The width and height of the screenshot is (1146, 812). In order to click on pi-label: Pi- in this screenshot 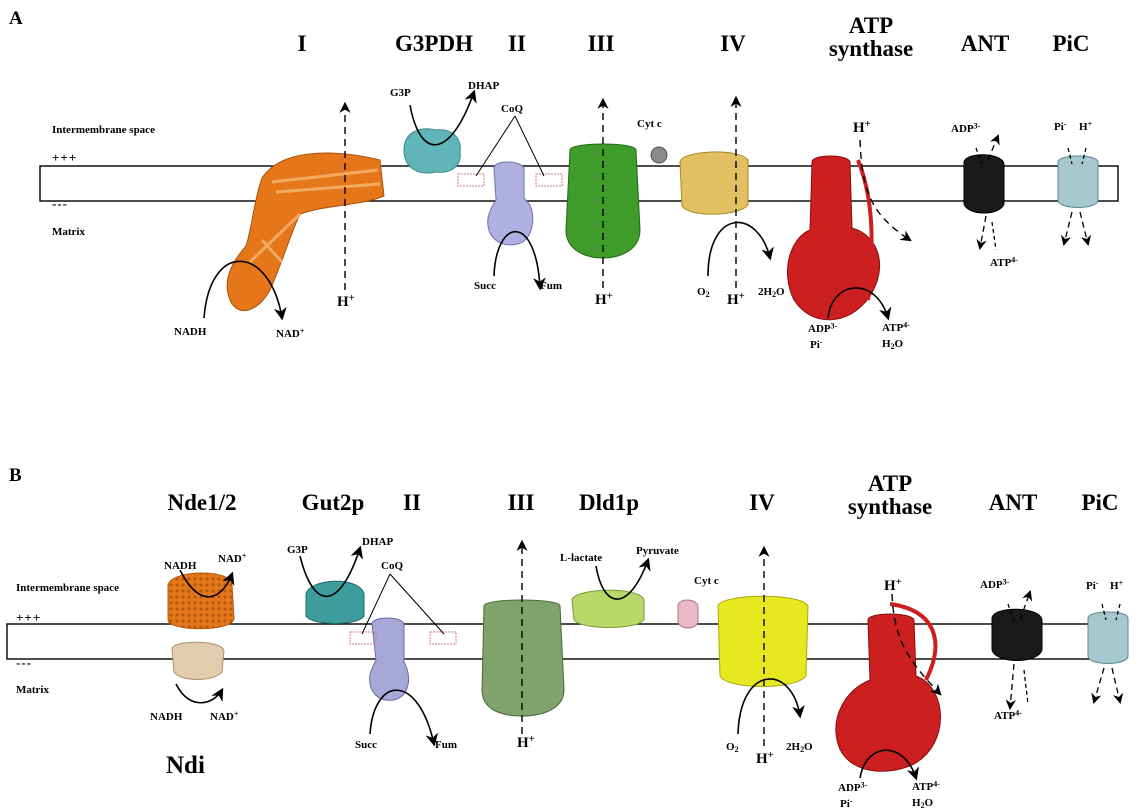, I will do `click(816, 344)`.